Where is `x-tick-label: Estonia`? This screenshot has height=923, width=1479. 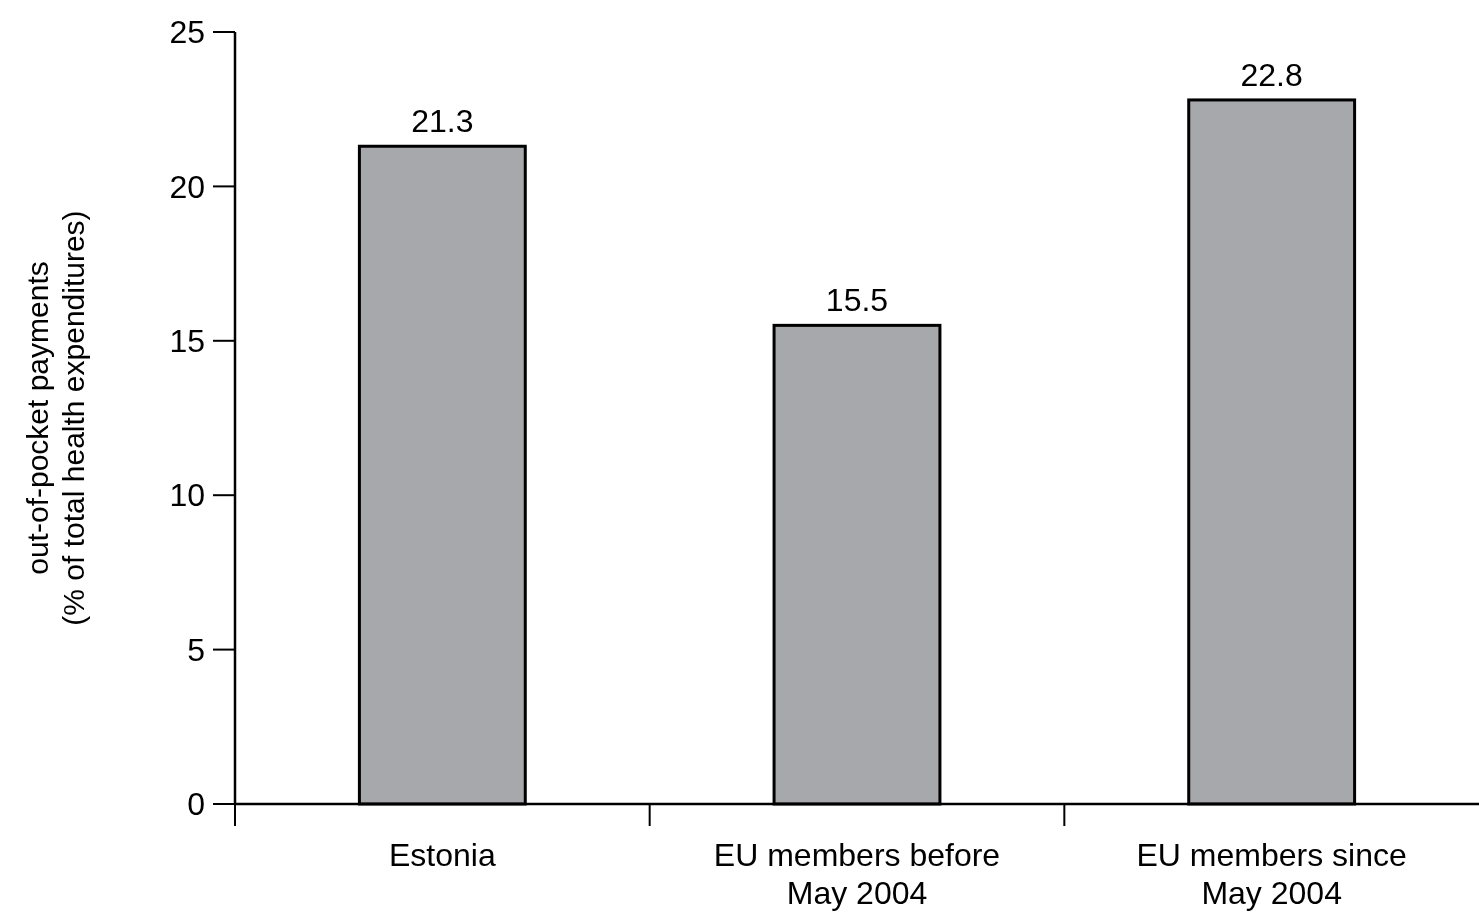 x-tick-label: Estonia is located at coordinates (442, 855).